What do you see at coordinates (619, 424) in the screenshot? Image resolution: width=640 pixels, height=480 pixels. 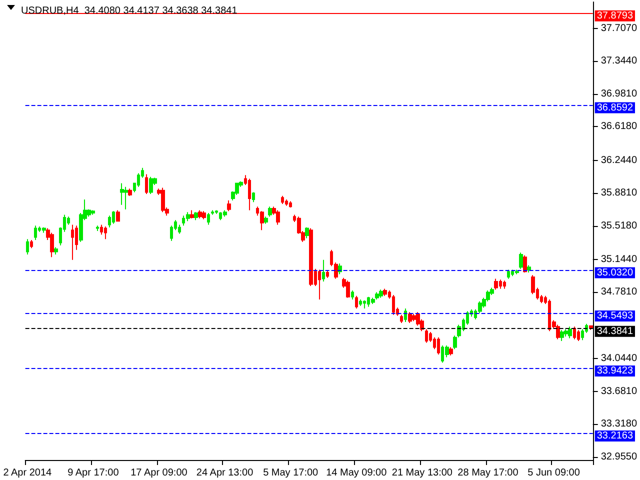 I see `y-tick-label: 33.3180` at bounding box center [619, 424].